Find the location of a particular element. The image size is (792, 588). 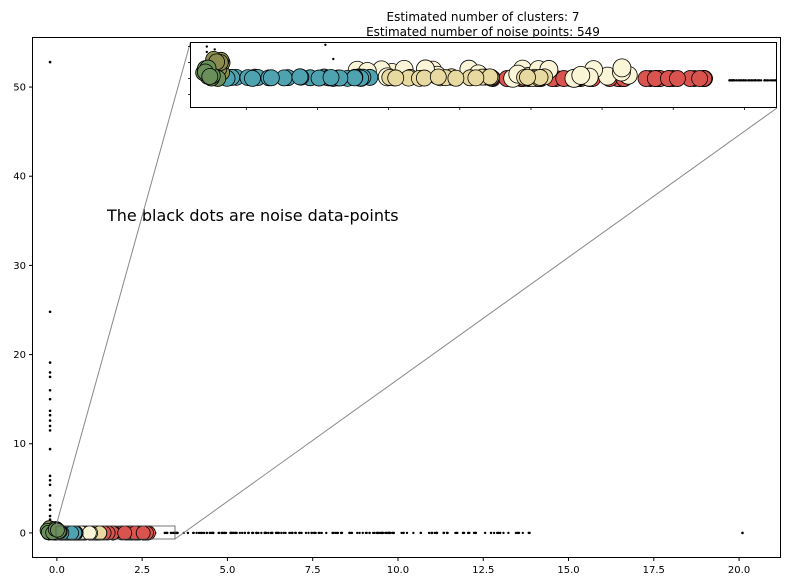

x-tick-label: 15.0 is located at coordinates (568, 570).